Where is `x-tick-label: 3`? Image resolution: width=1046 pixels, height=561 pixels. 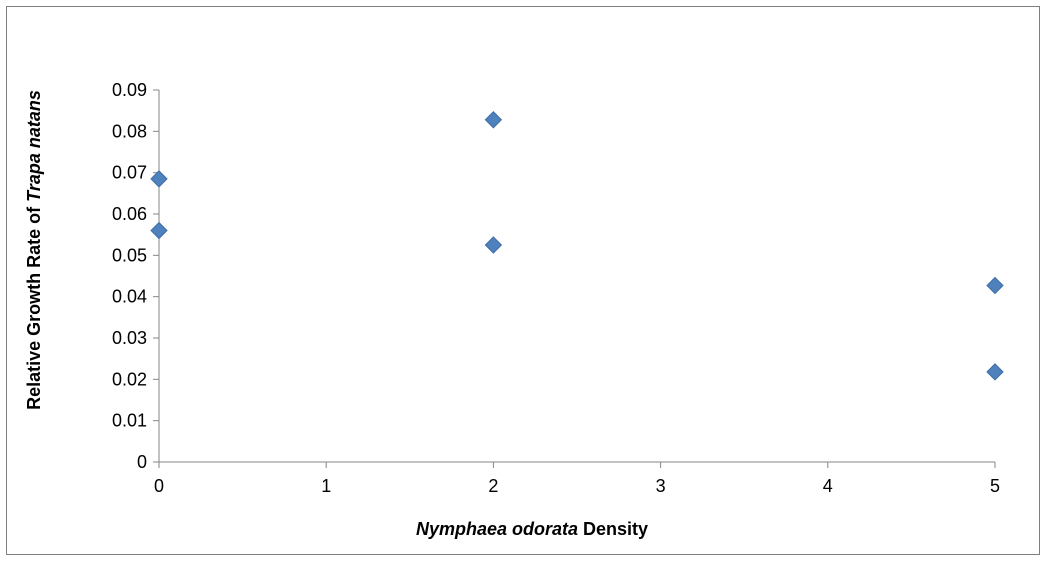
x-tick-label: 3 is located at coordinates (661, 486).